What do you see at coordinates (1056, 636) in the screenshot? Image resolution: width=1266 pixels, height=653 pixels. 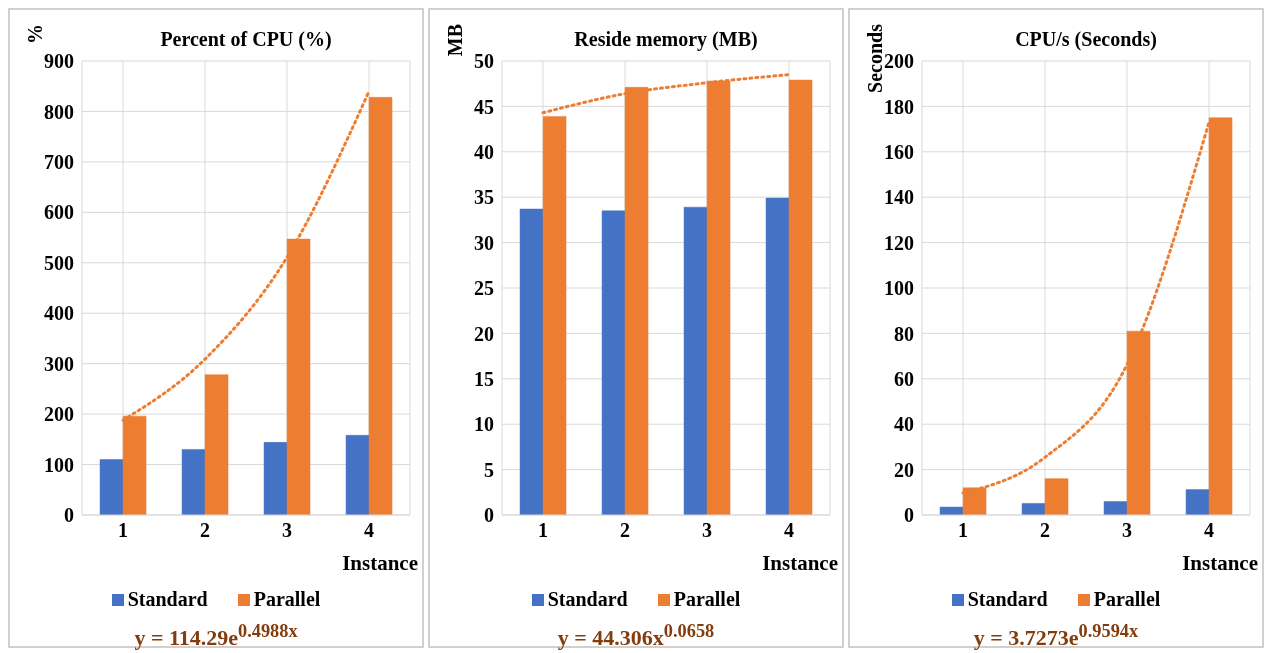 I see `text: y = 3.7273e$^{0.9594x}$` at bounding box center [1056, 636].